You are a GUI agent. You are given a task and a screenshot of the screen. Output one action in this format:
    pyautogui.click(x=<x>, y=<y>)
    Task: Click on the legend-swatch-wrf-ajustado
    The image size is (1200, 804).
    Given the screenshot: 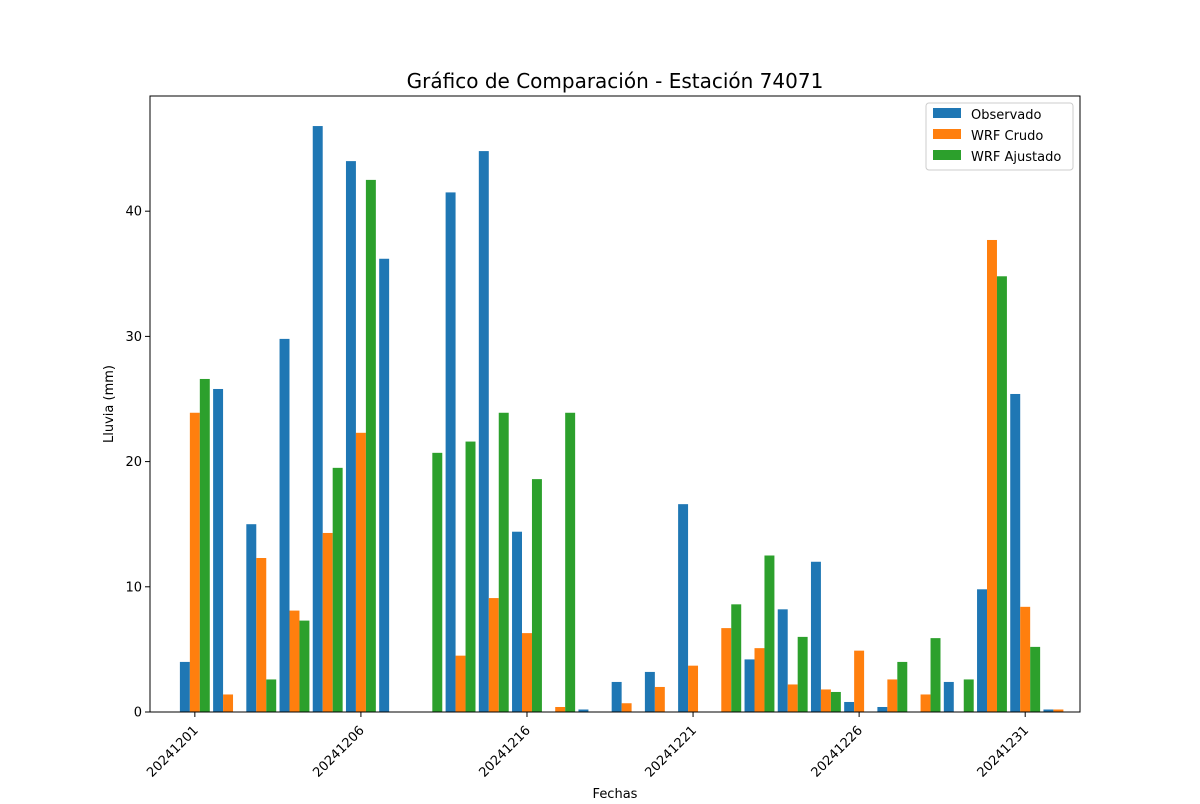 What is the action you would take?
    pyautogui.click(x=947, y=155)
    